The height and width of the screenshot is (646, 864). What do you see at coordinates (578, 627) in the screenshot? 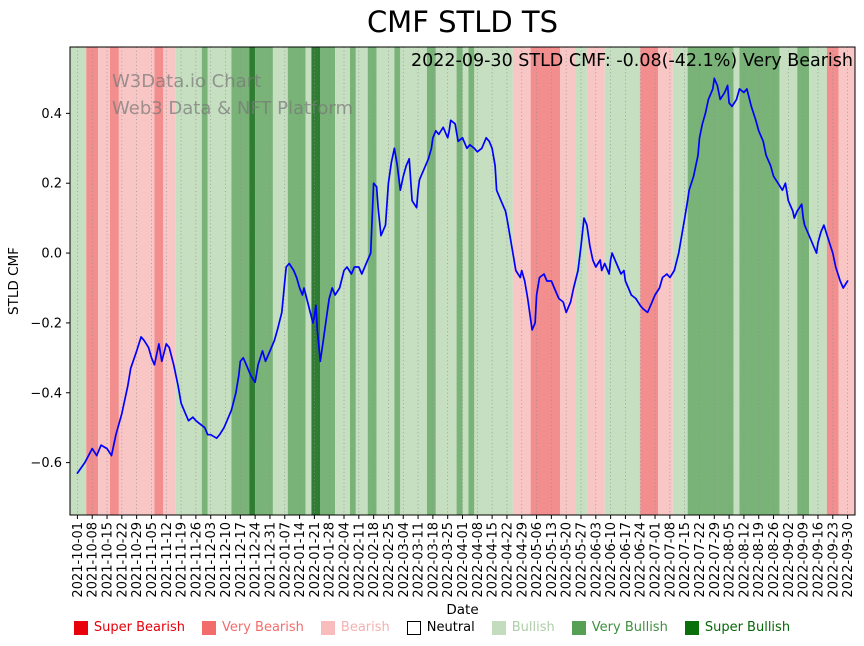
I see `legend-swatch-very-bullish` at bounding box center [578, 627].